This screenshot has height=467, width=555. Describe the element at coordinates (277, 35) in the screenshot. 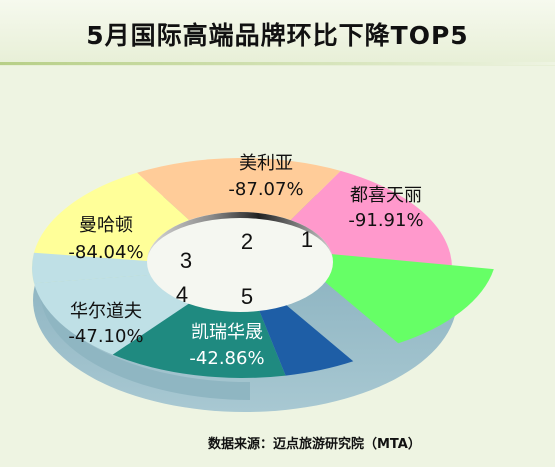

I see `chart-title: 5月国际高端品牌环比下降TOP5` at that location.